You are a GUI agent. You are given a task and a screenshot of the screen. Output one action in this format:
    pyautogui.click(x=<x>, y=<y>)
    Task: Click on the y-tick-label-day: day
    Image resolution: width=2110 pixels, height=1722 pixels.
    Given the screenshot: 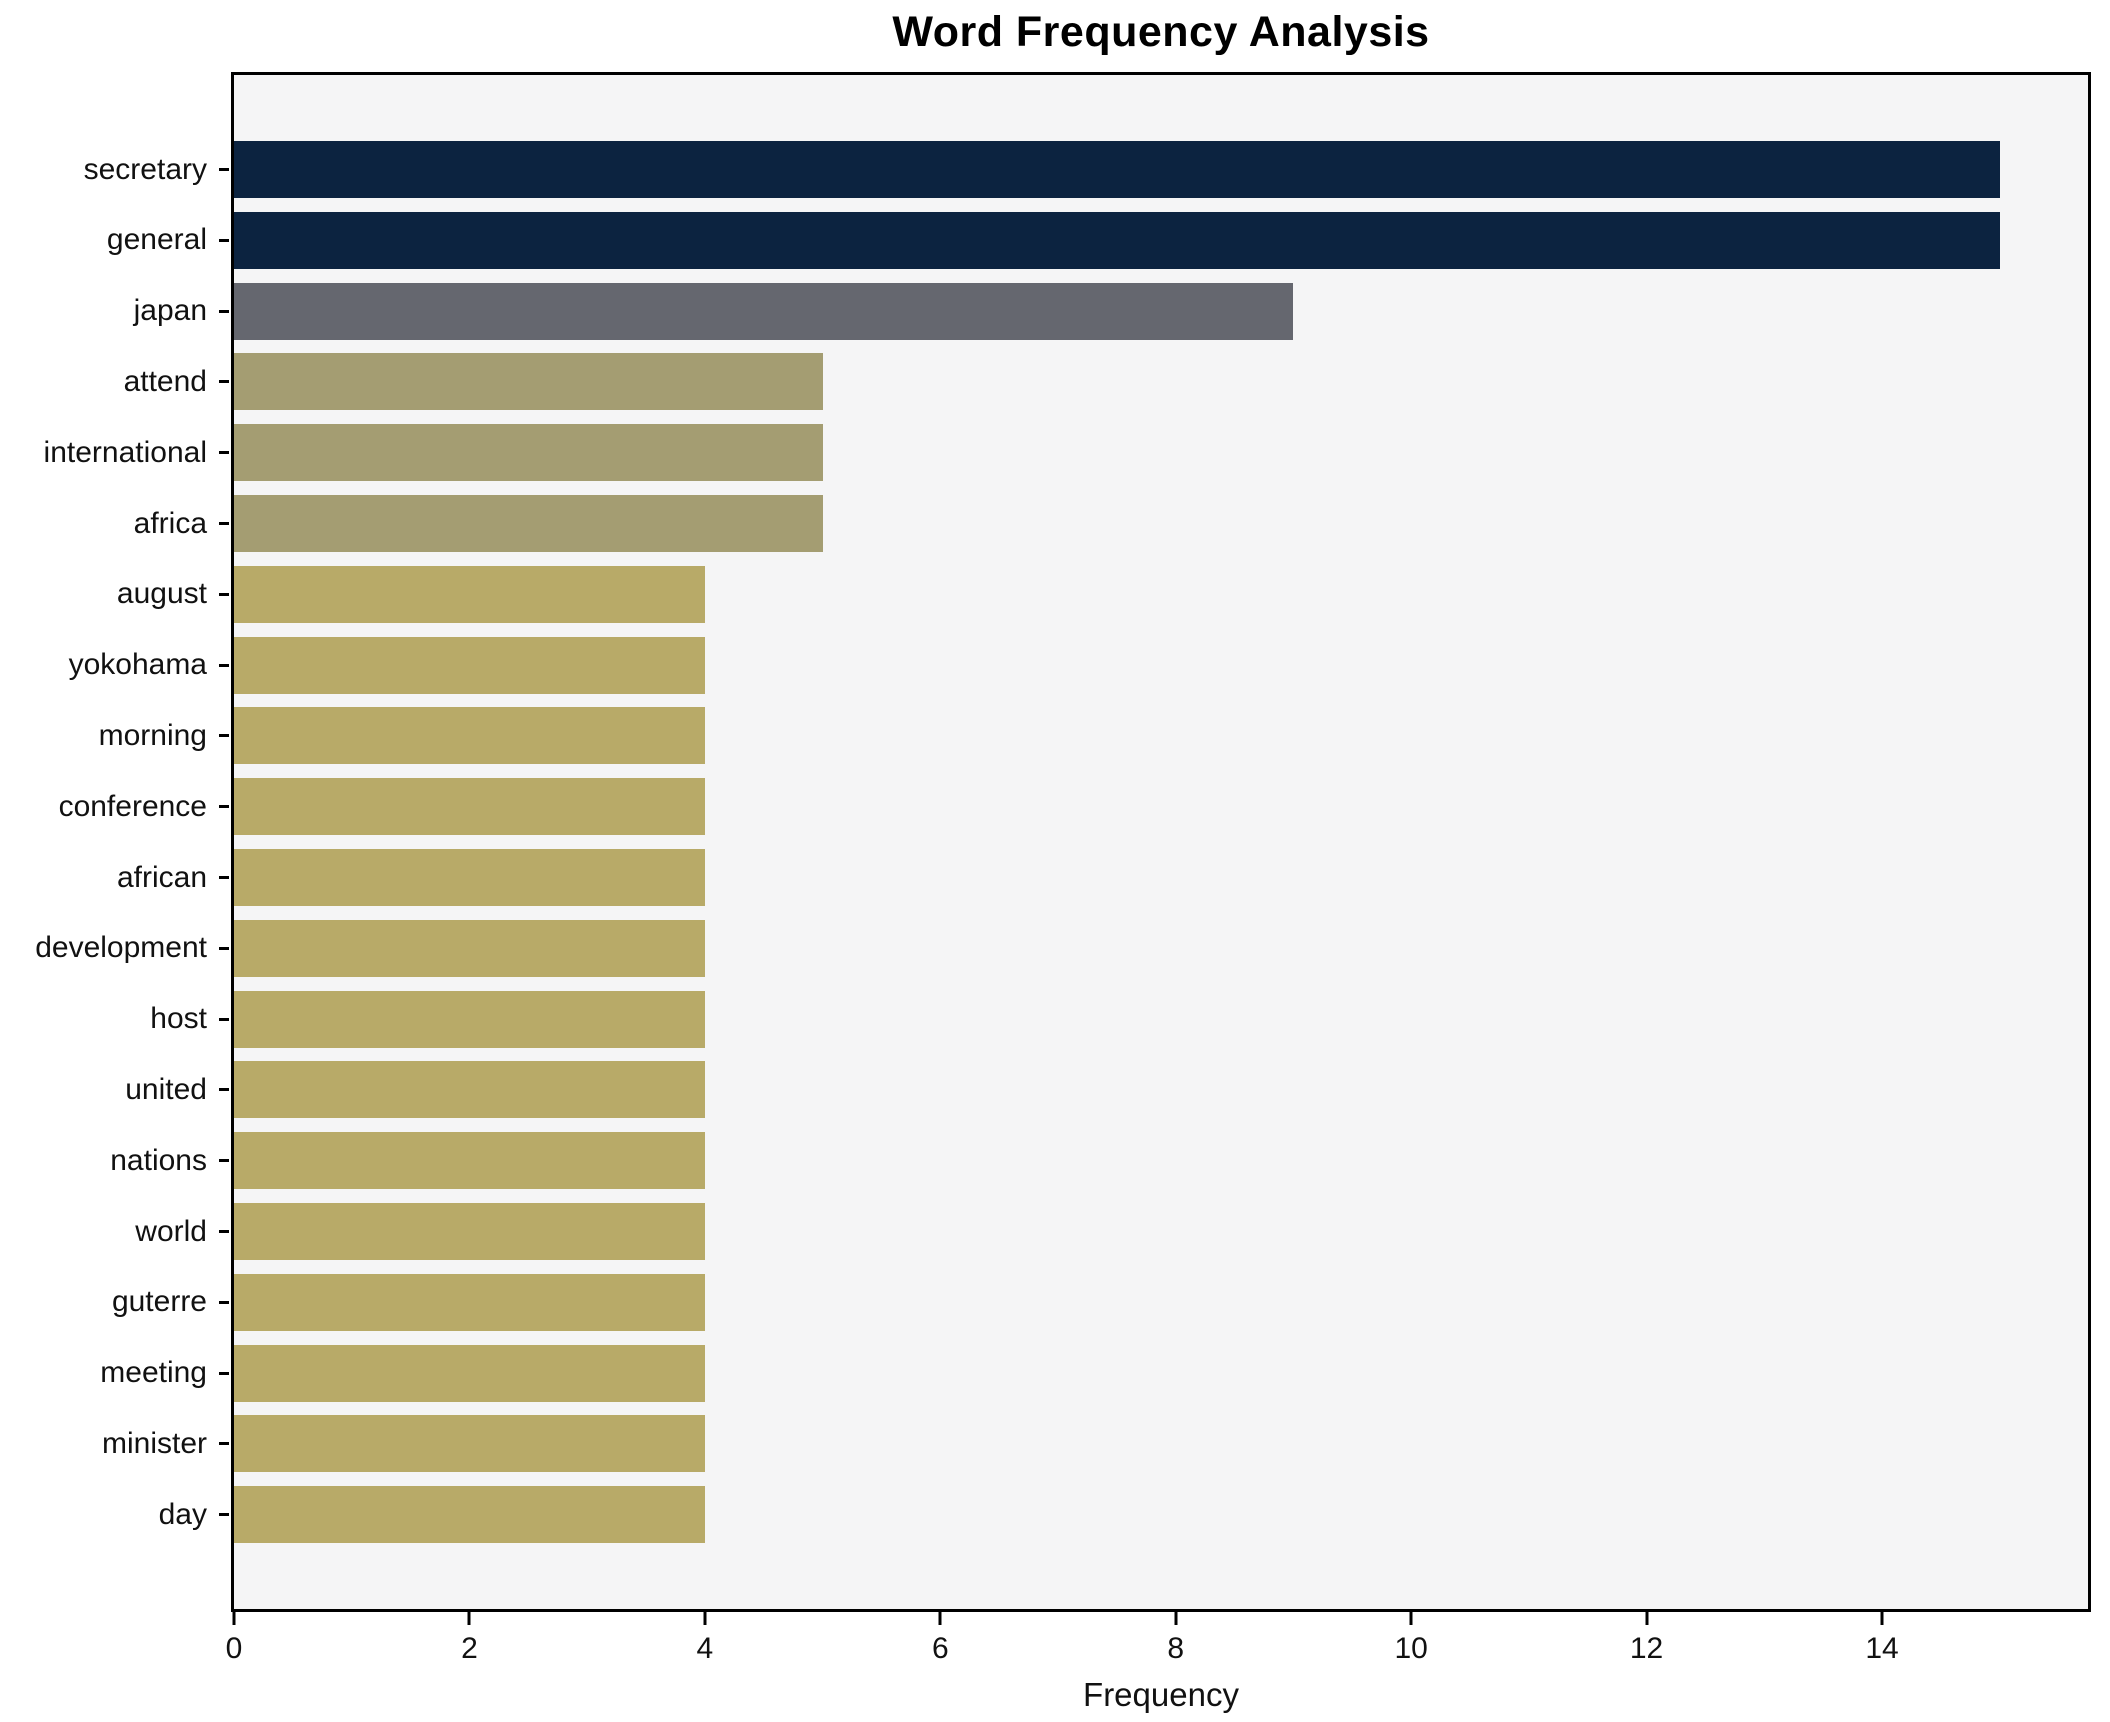 What is the action you would take?
    pyautogui.click(x=182, y=1514)
    